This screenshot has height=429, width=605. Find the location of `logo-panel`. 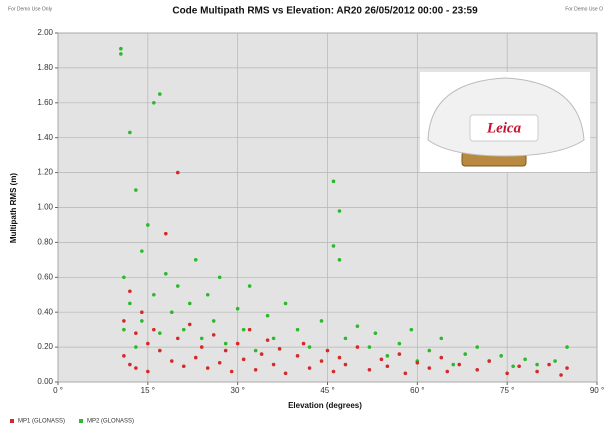

logo-panel is located at coordinates (504, 128).